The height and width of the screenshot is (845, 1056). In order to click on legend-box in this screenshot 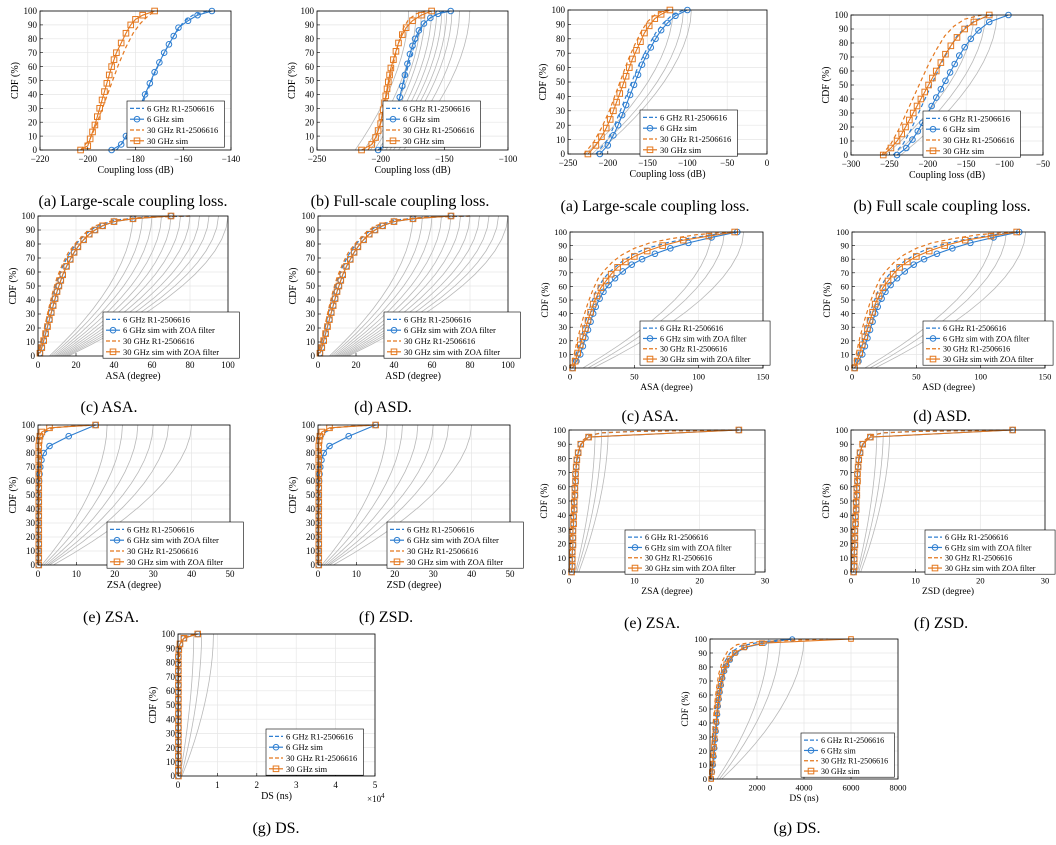, I will do `click(690, 552)`.